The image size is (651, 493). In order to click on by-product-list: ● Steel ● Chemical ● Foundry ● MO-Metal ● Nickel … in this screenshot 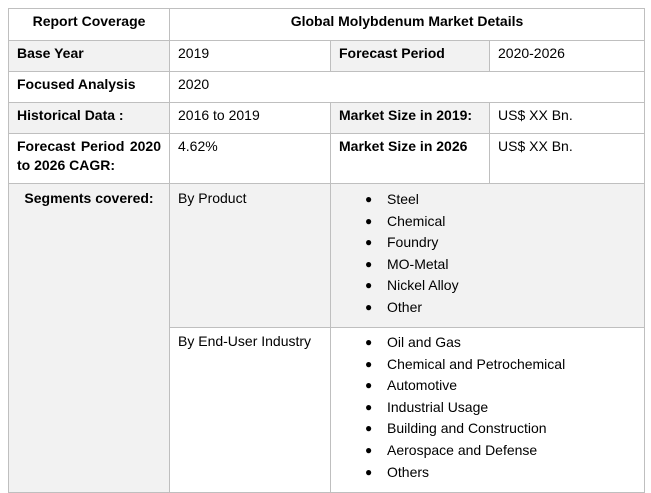, I will do `click(487, 254)`.